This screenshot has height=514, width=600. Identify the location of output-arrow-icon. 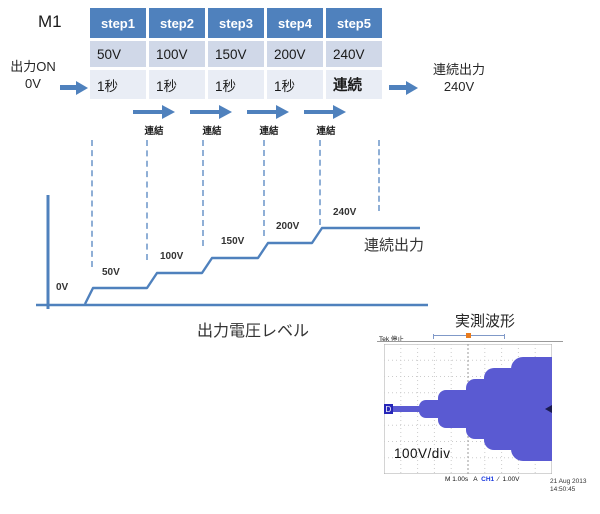
(397, 87).